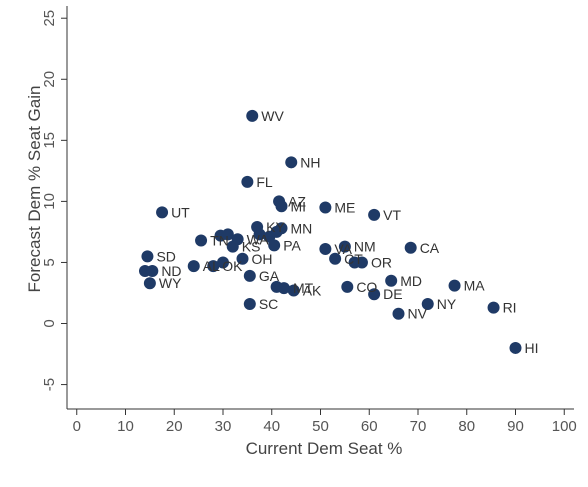  What do you see at coordinates (374, 214) in the screenshot?
I see `data-point-vt` at bounding box center [374, 214].